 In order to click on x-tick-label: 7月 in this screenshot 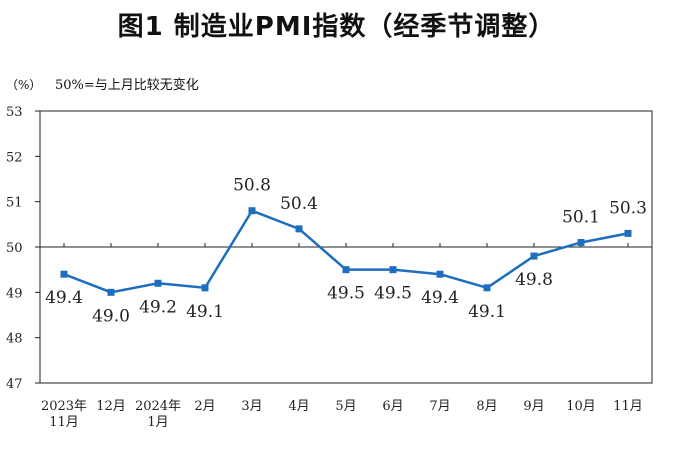, I will do `click(439, 406)`.